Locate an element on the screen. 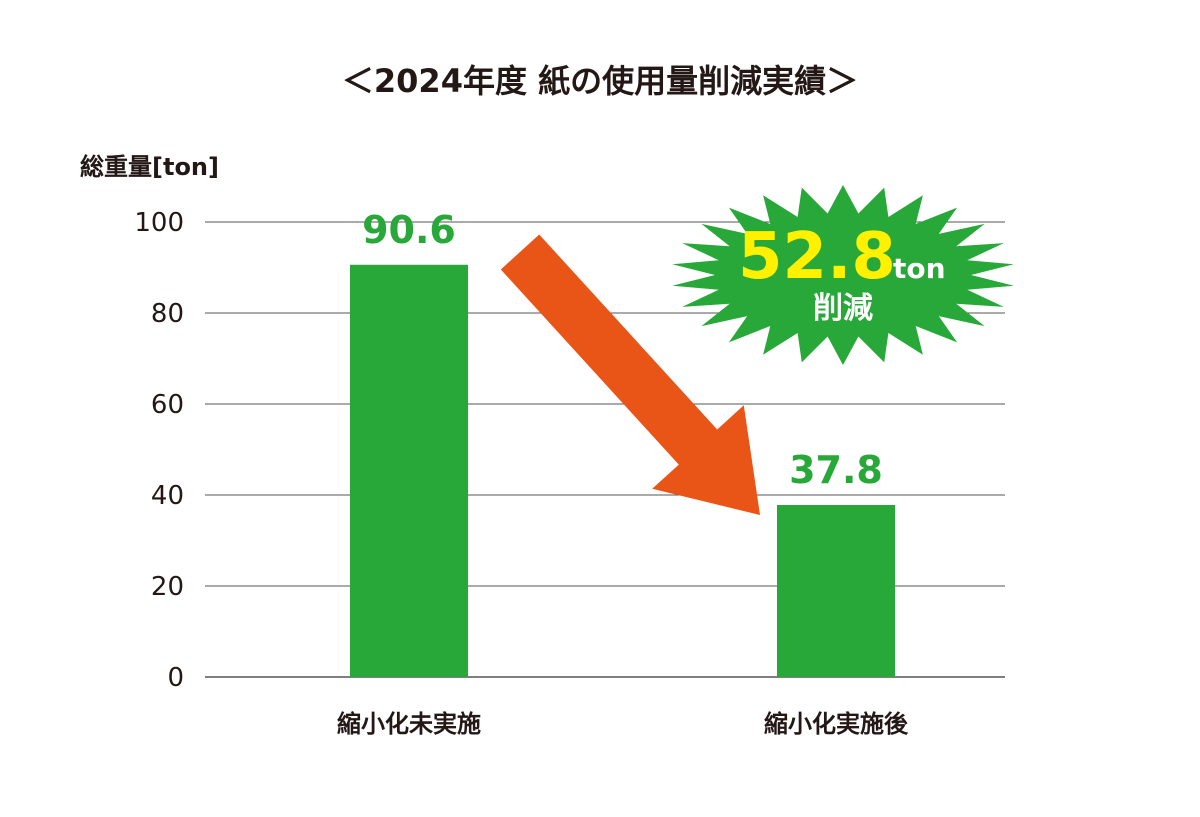  starburst-badge is located at coordinates (843, 275).